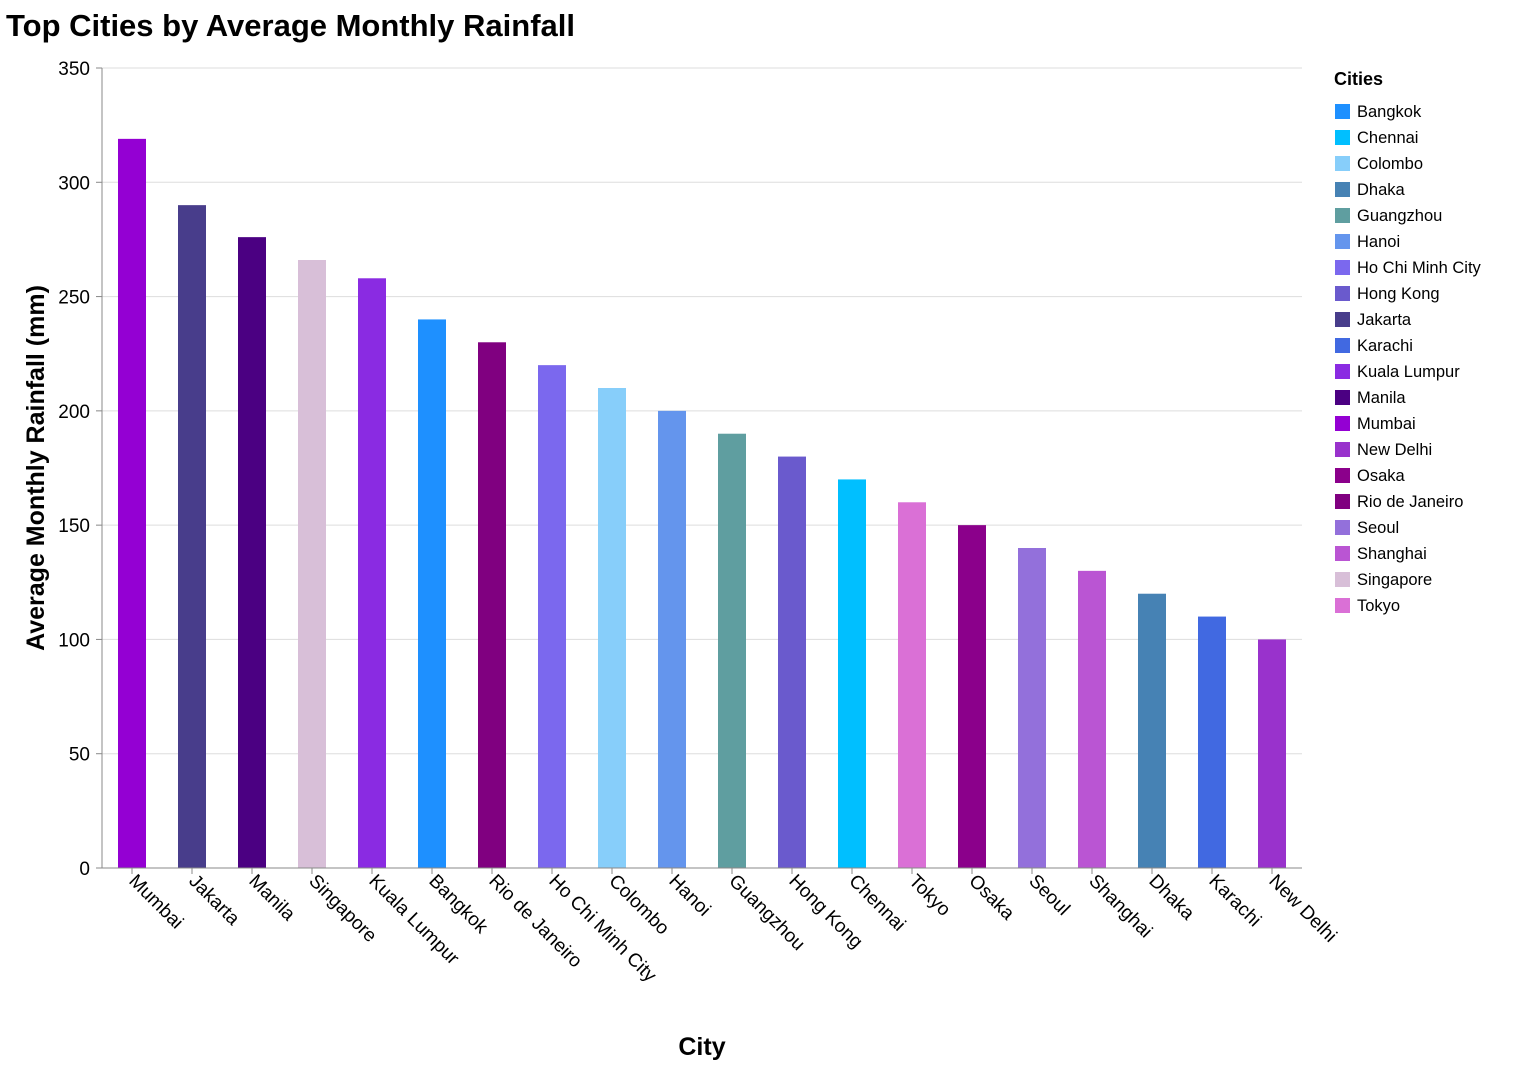 This screenshot has height=1072, width=1532. What do you see at coordinates (701, 1047) in the screenshot?
I see `x-axis-title: City` at bounding box center [701, 1047].